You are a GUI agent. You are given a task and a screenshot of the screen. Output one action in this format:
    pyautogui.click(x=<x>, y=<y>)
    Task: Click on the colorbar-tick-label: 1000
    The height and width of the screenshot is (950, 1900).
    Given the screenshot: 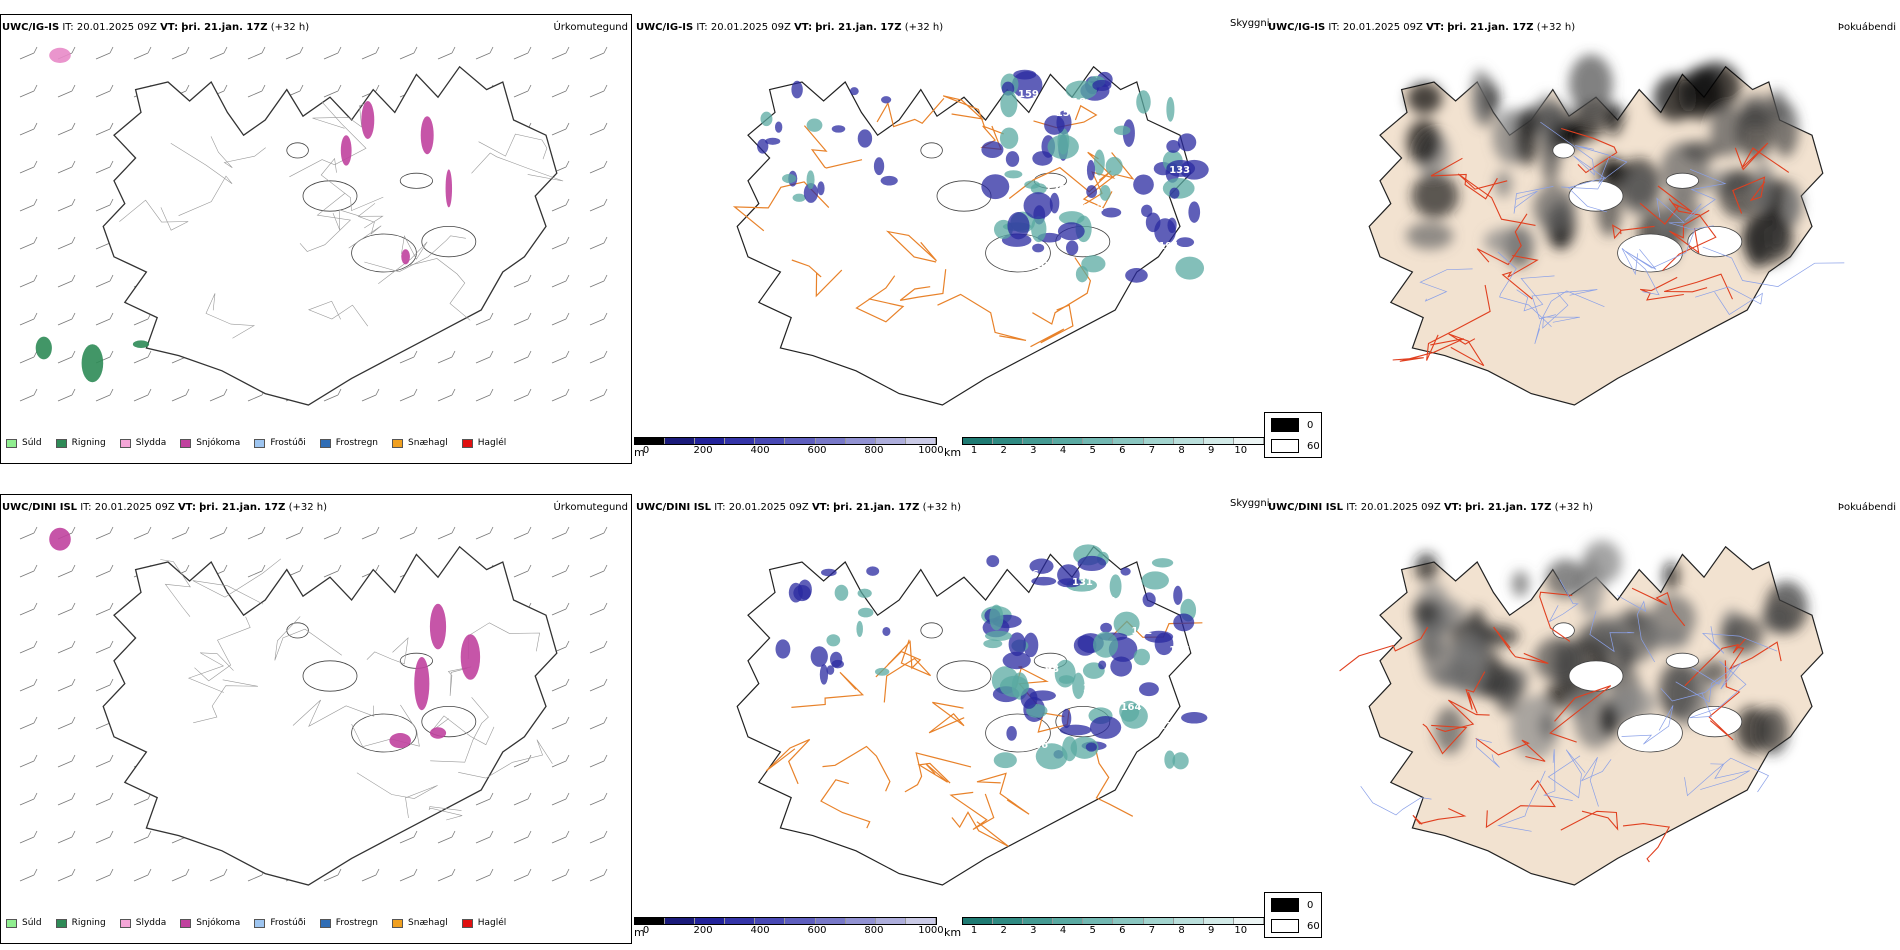 What is the action you would take?
    pyautogui.click(x=931, y=930)
    